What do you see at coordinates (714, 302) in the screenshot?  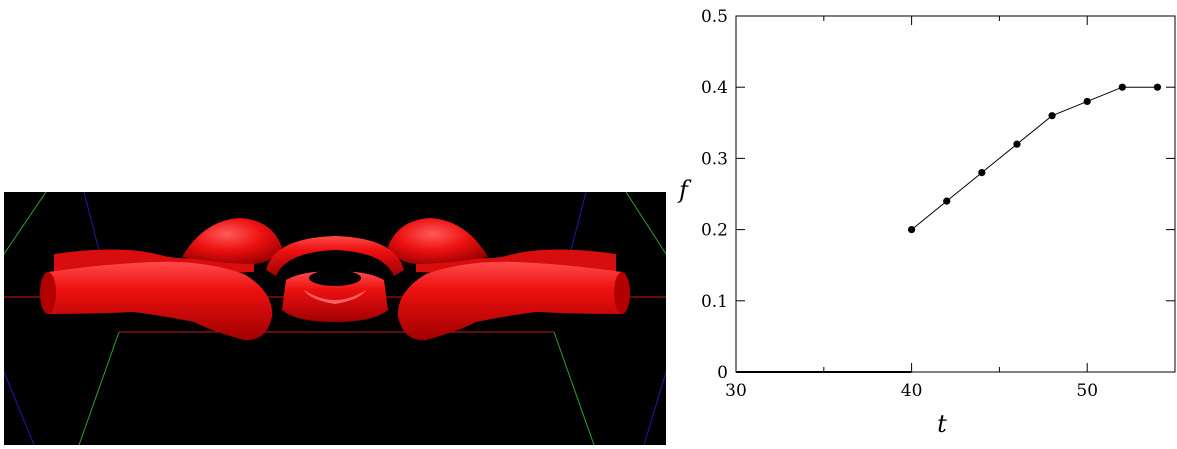 I see `y-tick-label: 0.1` at bounding box center [714, 302].